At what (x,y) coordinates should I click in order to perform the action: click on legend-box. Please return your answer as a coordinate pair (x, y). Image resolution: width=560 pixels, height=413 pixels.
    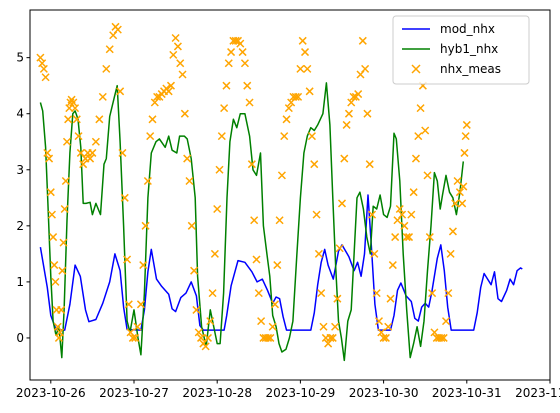
    Looking at the image, I should click on (461, 50).